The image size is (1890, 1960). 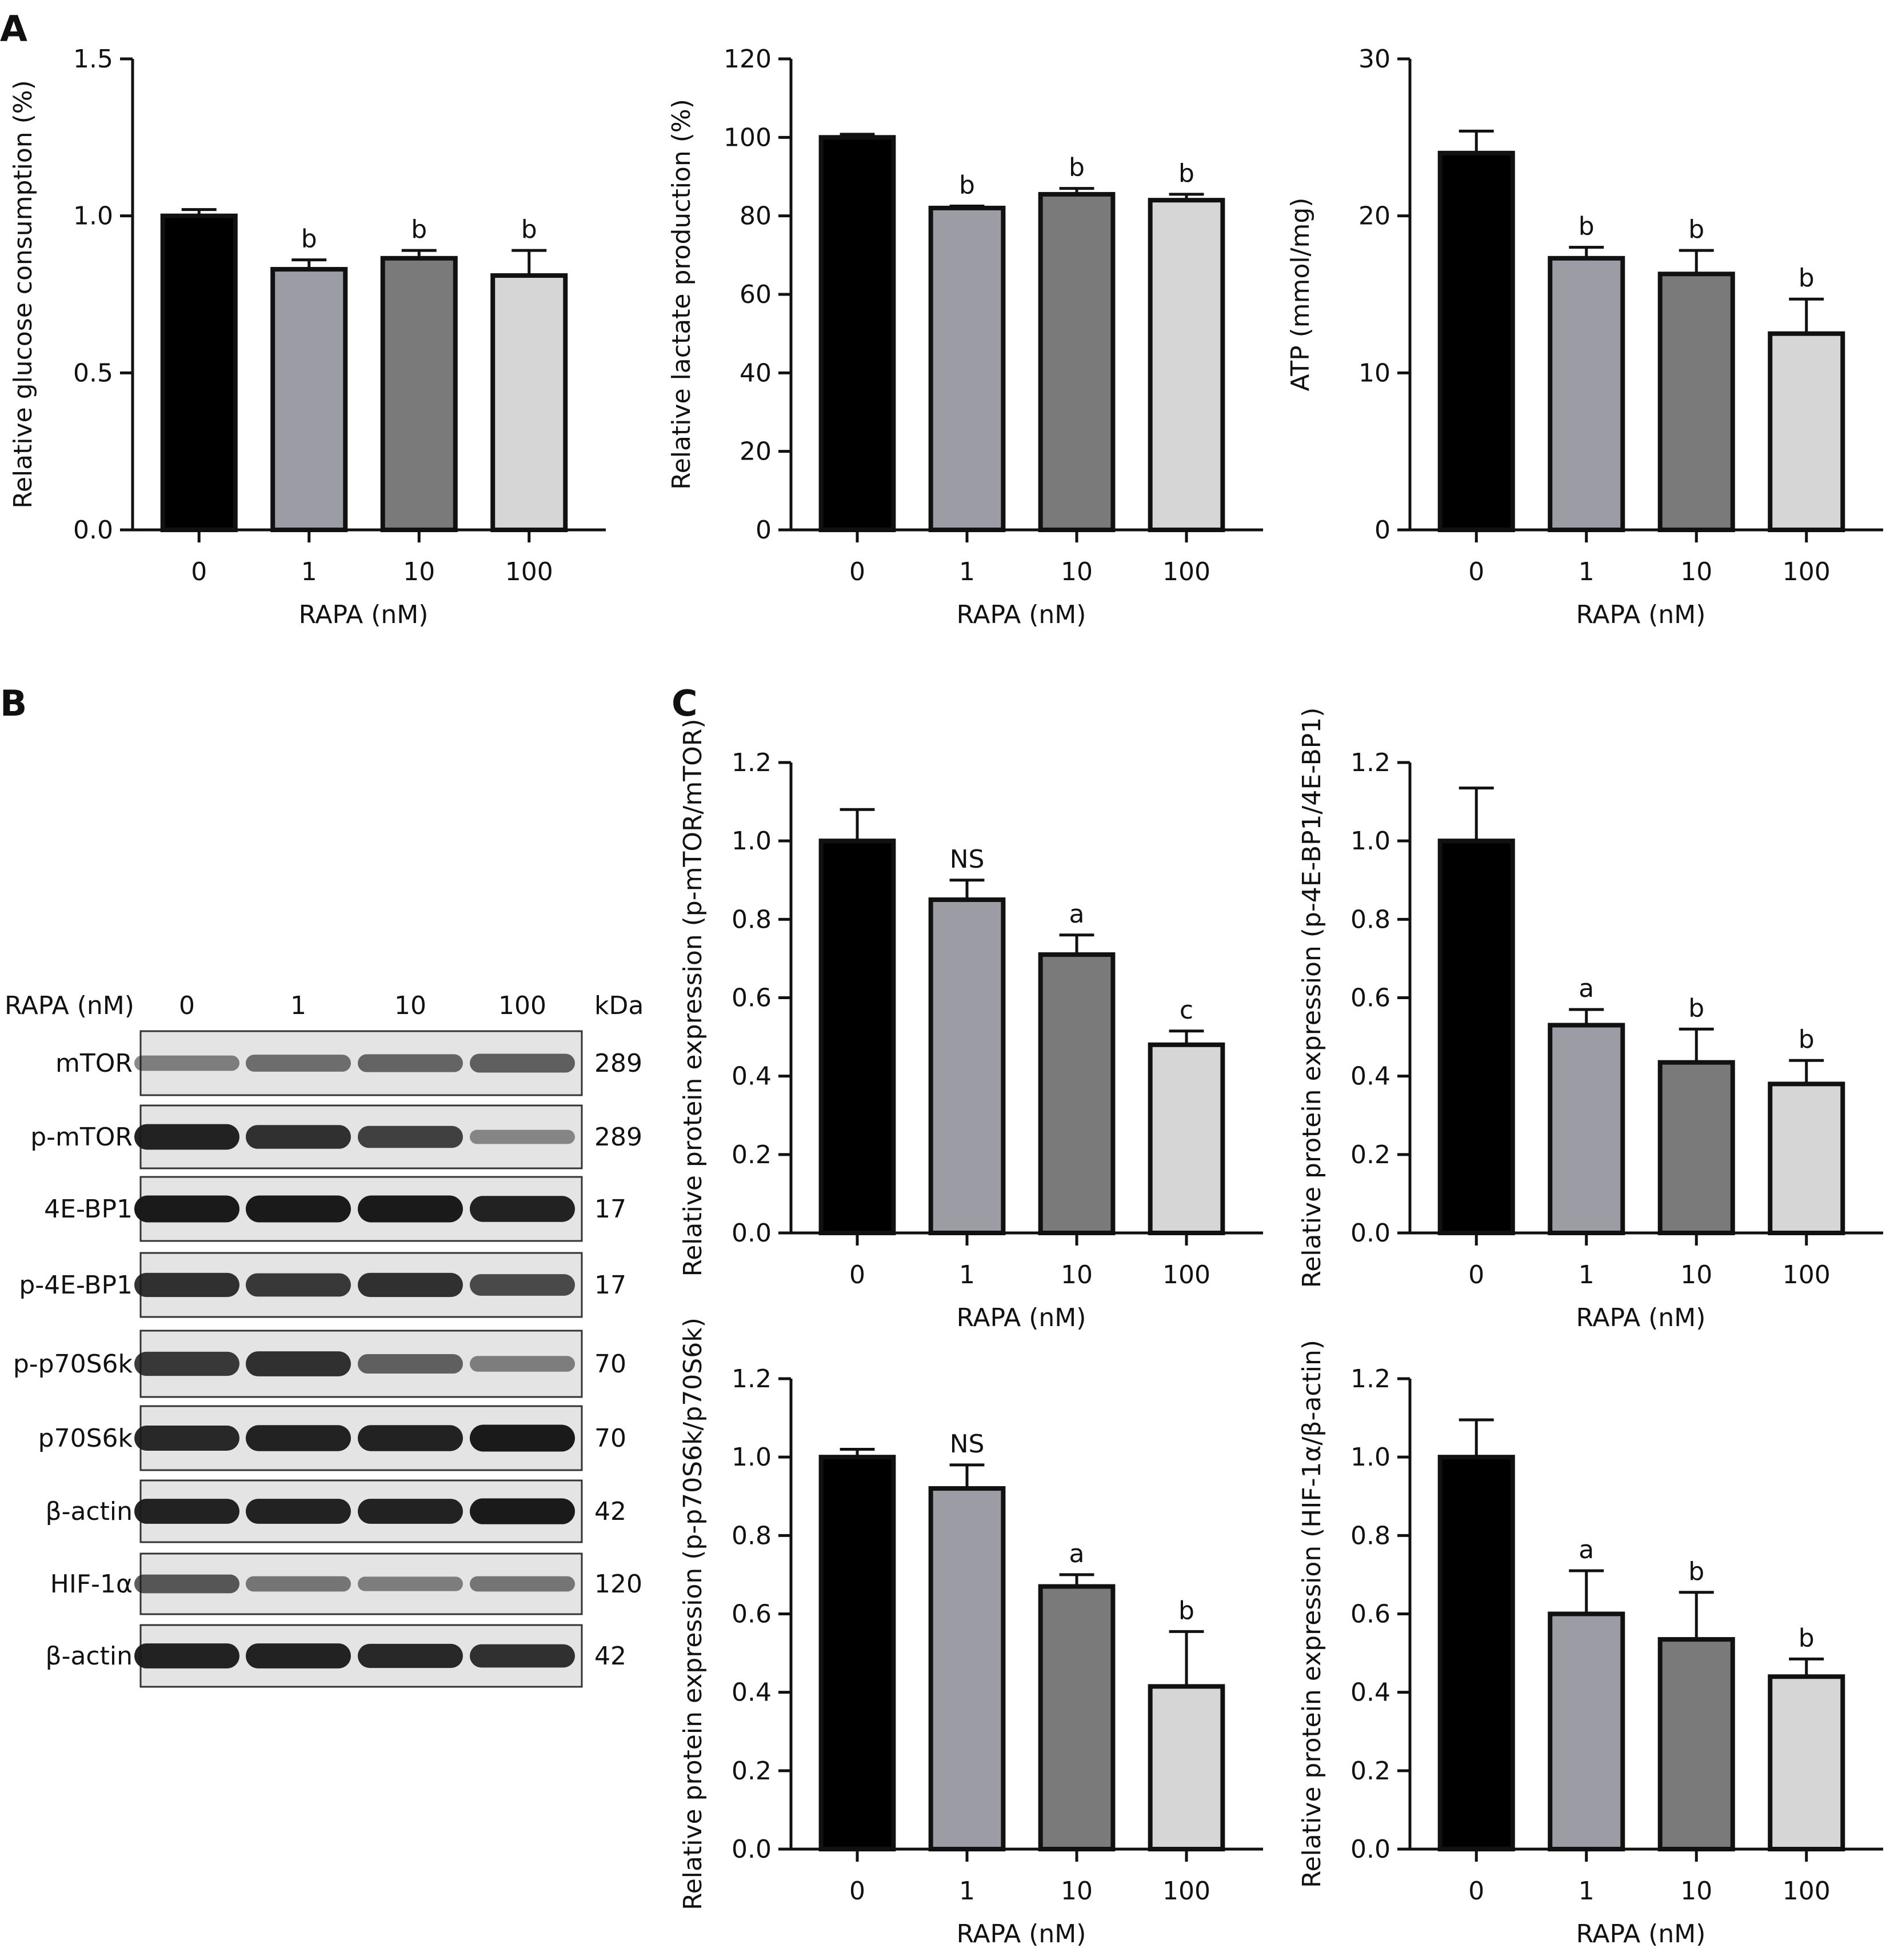 I want to click on blot-row: p-4E-BP1 17, so click(x=322, y=1285).